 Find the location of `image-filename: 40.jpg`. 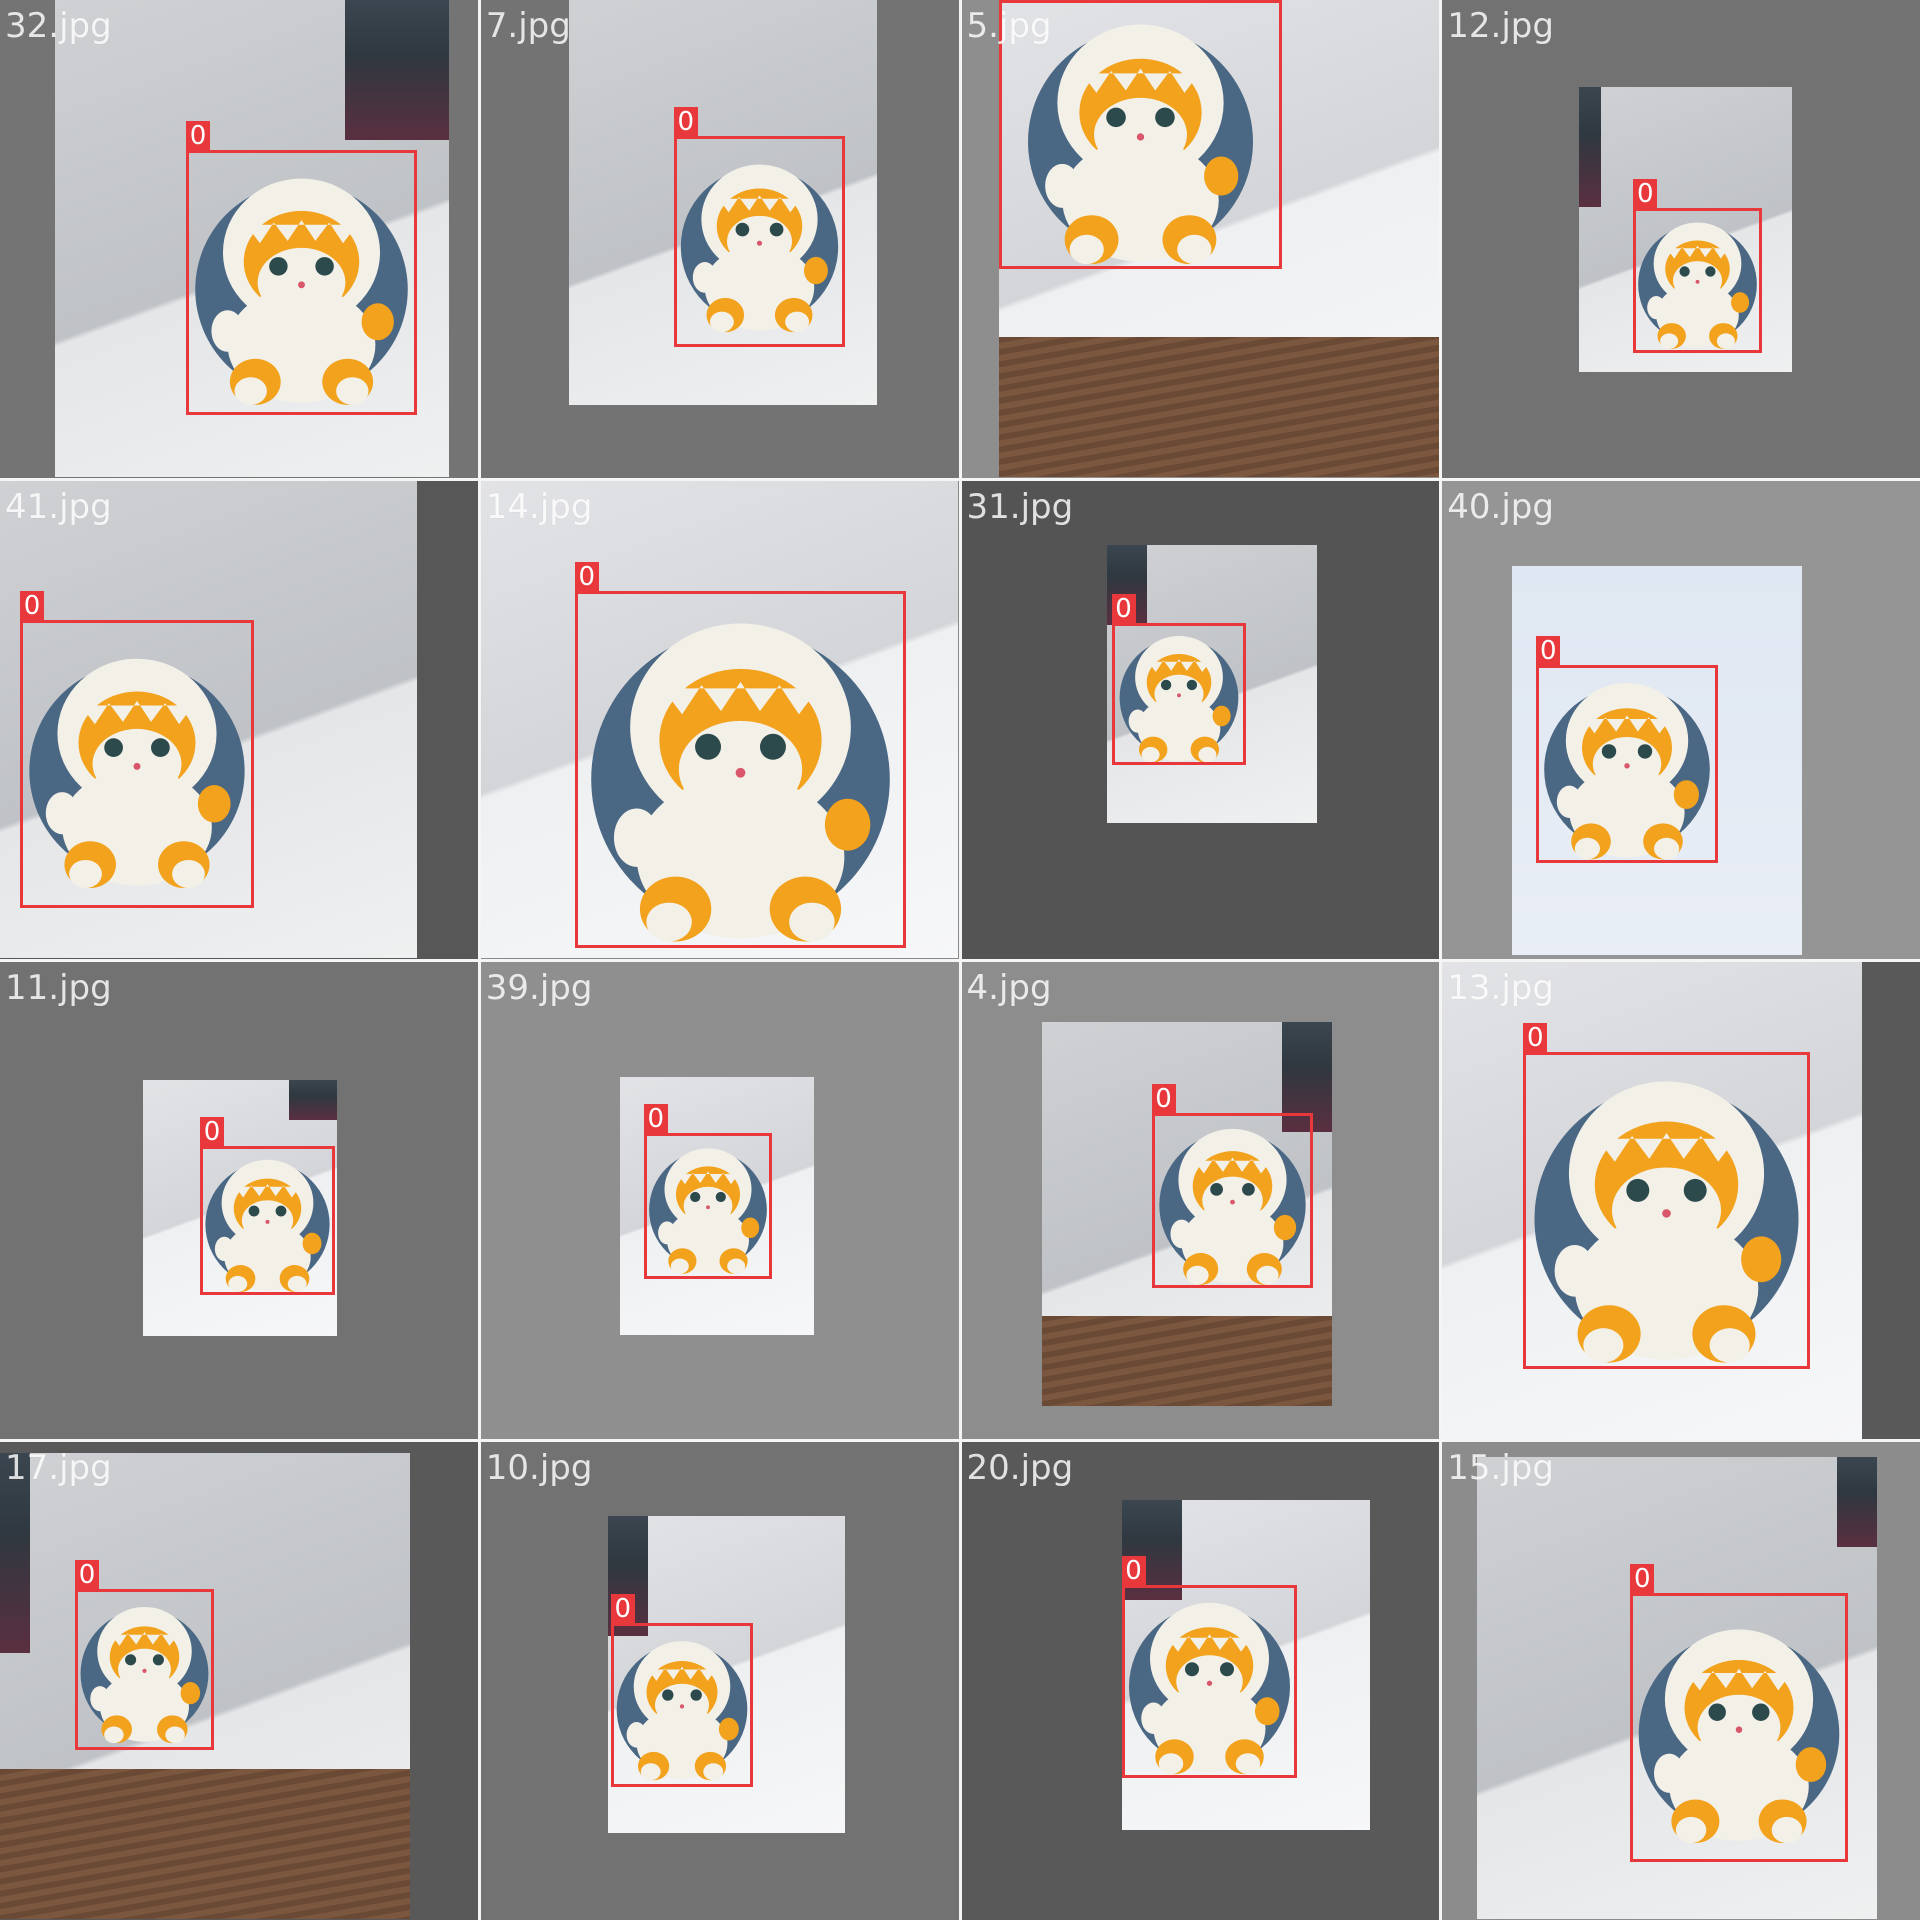

image-filename: 40.jpg is located at coordinates (1500, 506).